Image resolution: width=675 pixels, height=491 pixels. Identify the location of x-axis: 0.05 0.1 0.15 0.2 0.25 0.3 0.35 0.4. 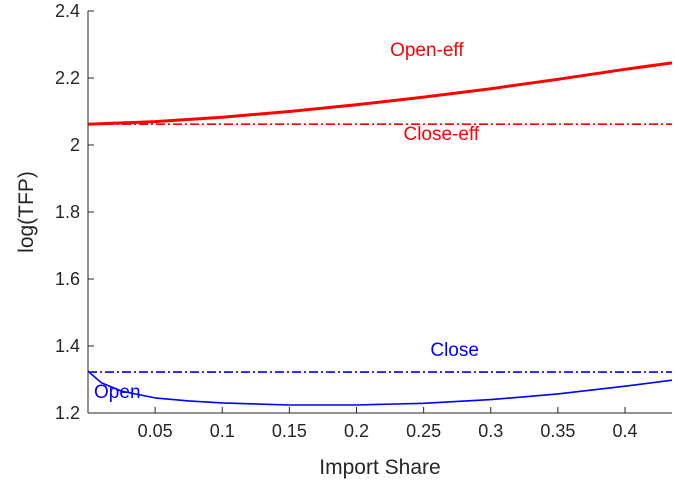
(388, 424).